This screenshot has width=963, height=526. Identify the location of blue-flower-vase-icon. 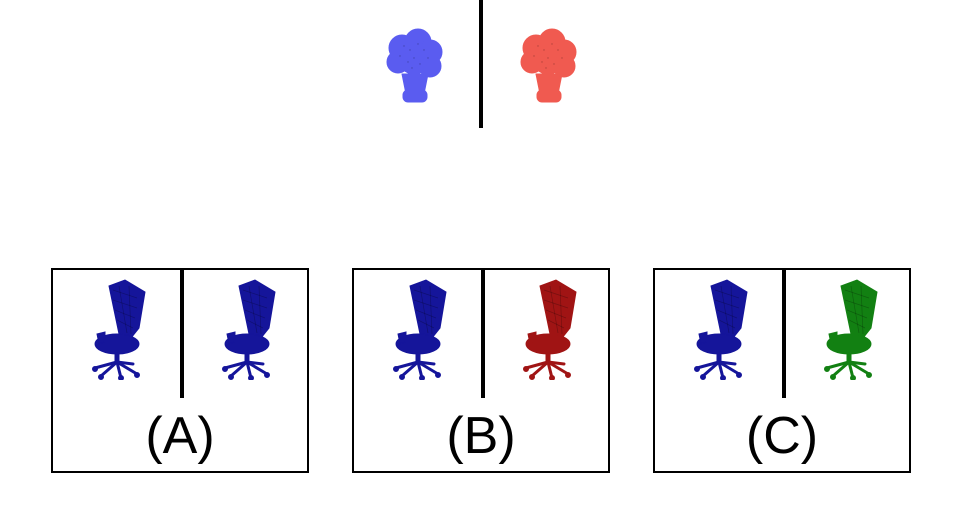
(415, 66).